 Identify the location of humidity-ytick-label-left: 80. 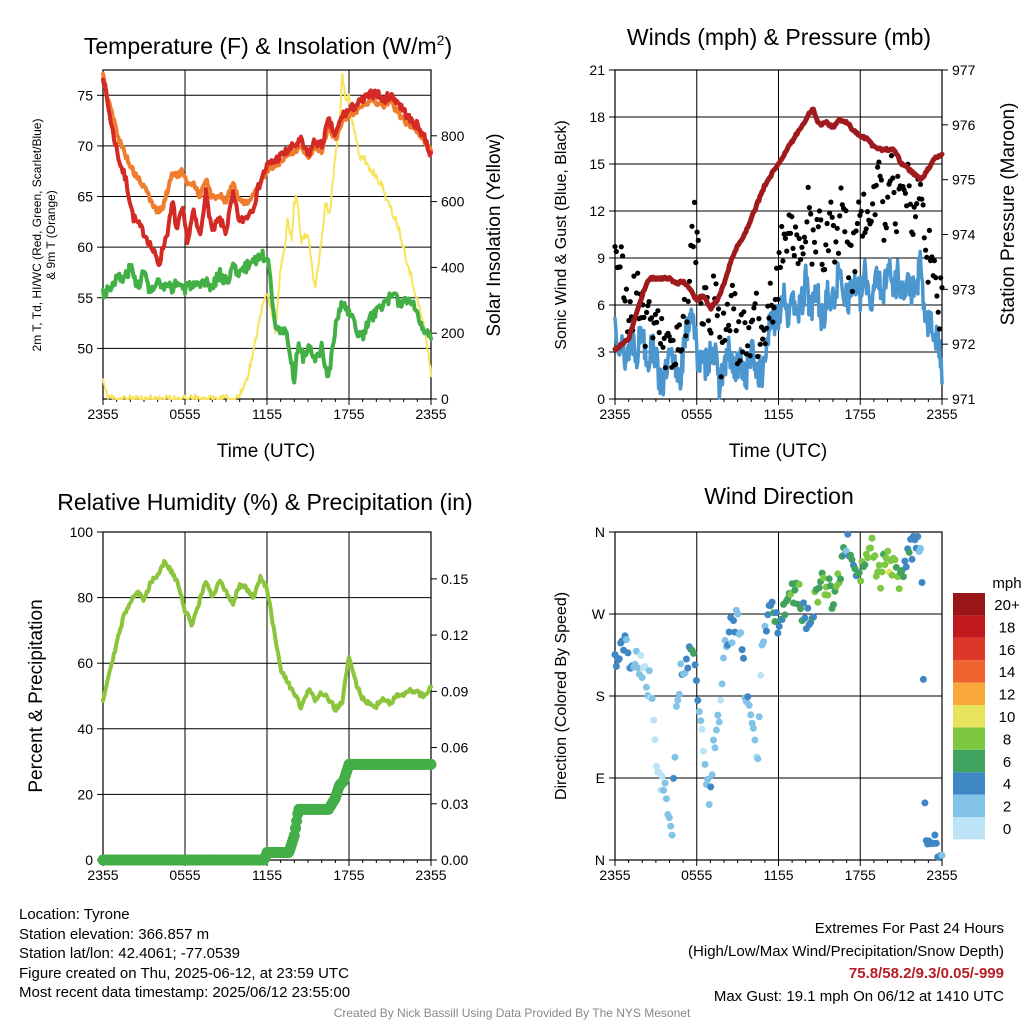
(85, 598).